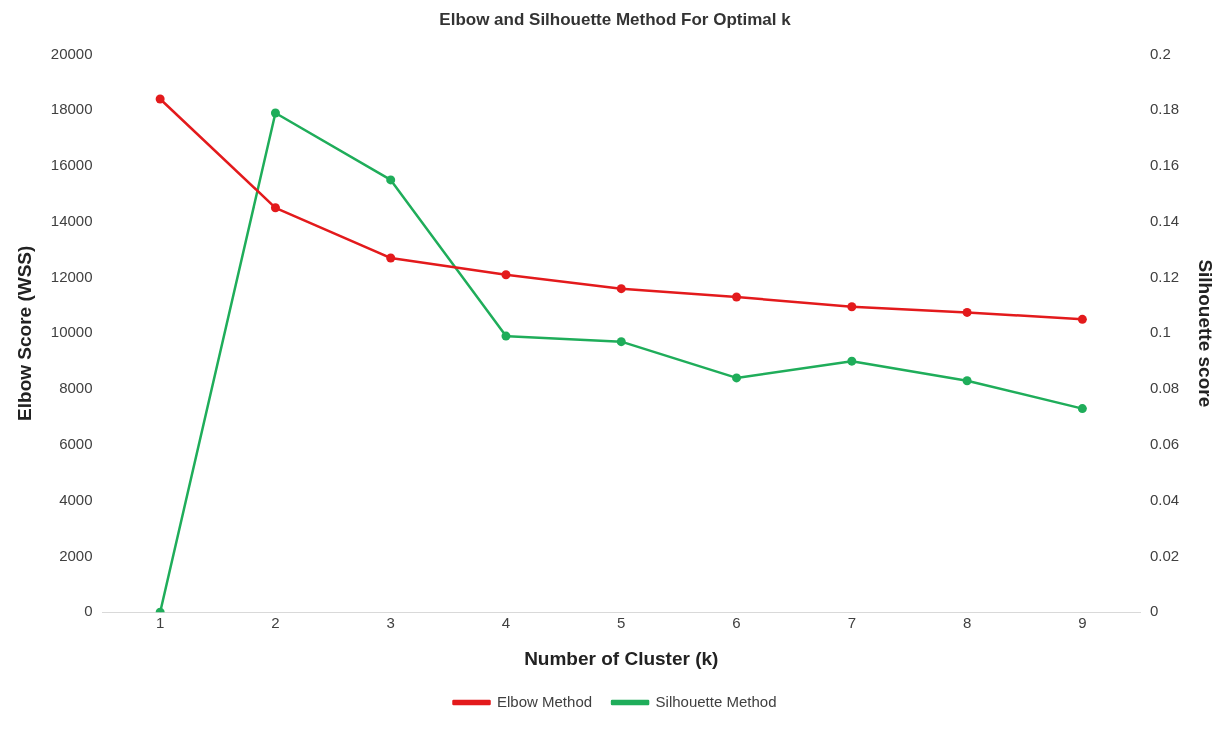 Image resolution: width=1230 pixels, height=740 pixels. What do you see at coordinates (1165, 443) in the screenshot?
I see `y2-tick-label: 0.06` at bounding box center [1165, 443].